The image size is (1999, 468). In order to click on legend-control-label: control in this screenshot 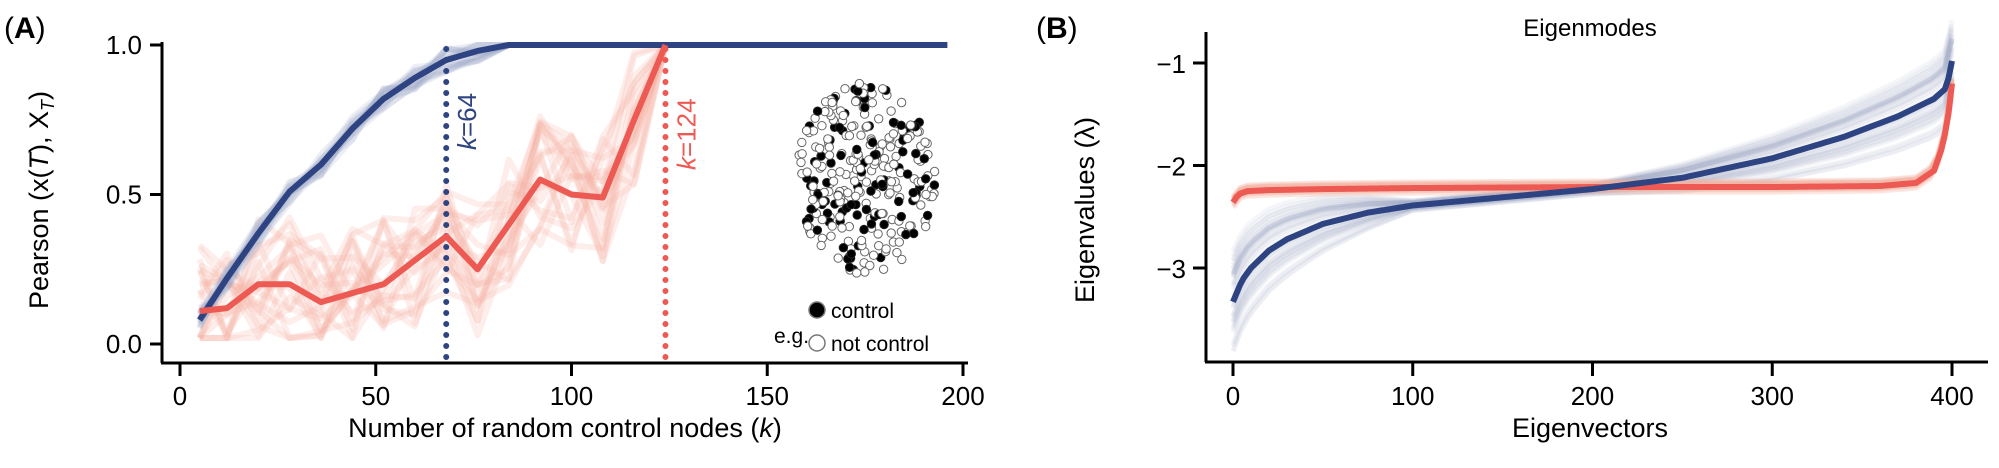, I will do `click(862, 311)`.